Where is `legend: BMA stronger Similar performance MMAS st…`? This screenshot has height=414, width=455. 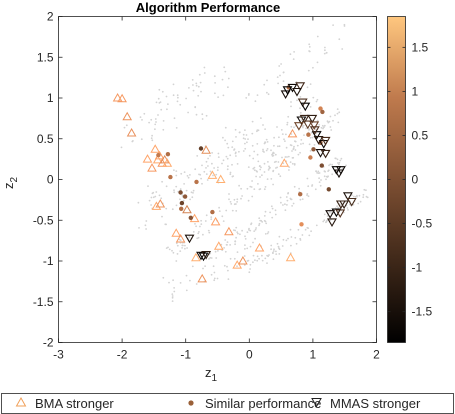 legend: BMA stronger Similar performance MMAS st… is located at coordinates (227, 403).